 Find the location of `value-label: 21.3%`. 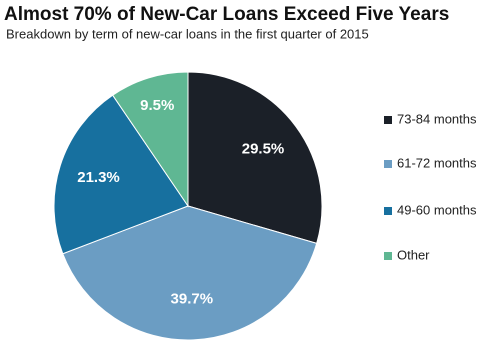

value-label: 21.3% is located at coordinates (98, 177).